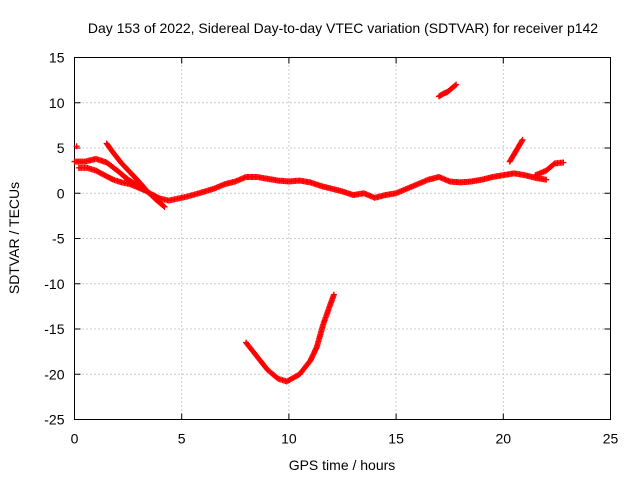 Image resolution: width=640 pixels, height=480 pixels. What do you see at coordinates (61, 193) in the screenshot?
I see `y-tick-label: 0` at bounding box center [61, 193].